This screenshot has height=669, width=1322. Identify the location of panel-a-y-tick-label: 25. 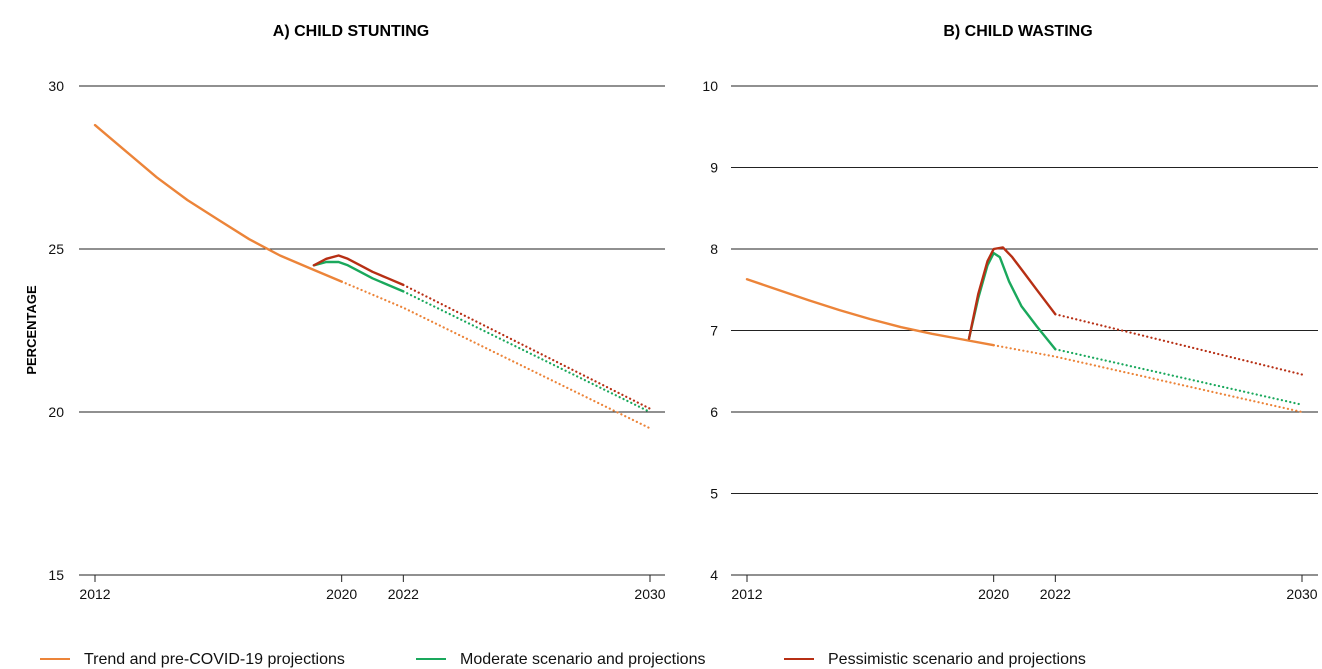
(56, 249).